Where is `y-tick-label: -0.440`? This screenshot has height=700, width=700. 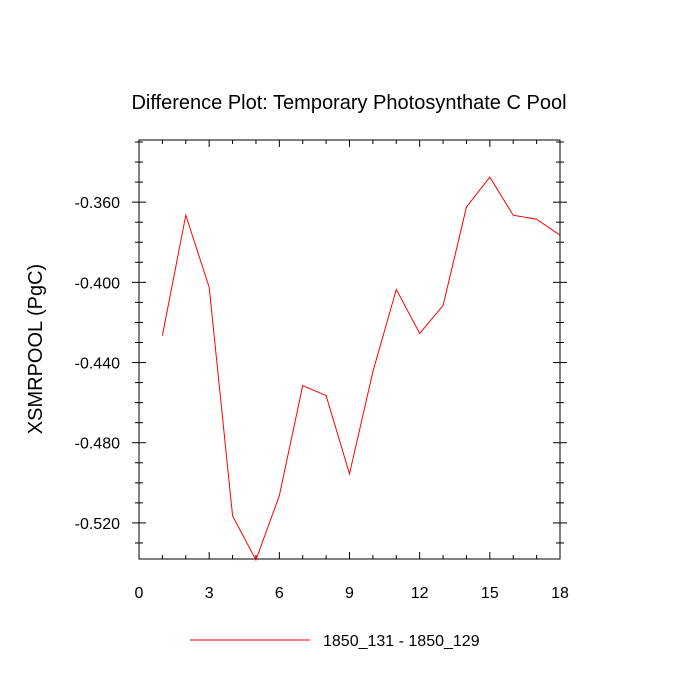 y-tick-label: -0.440 is located at coordinates (97, 364).